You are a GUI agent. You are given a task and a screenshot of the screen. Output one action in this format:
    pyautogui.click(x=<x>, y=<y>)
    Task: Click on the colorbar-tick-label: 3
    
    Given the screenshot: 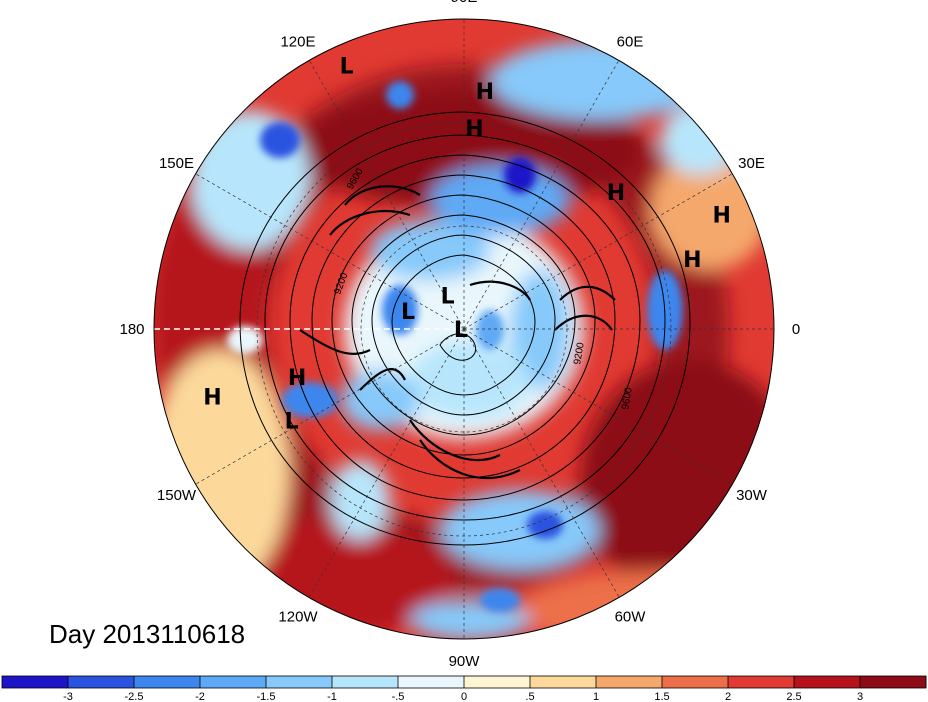 What is the action you would take?
    pyautogui.click(x=860, y=696)
    